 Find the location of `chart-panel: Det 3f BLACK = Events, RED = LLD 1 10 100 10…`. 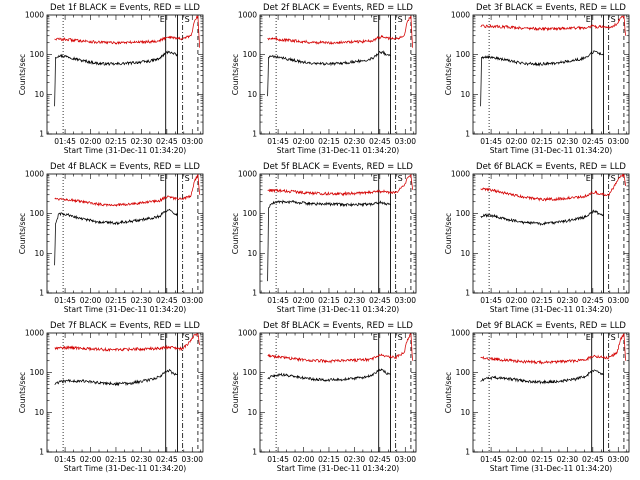

chart-panel: Det 3f BLACK = Events, RED = LLD 1 10 100 10… is located at coordinates (537, 79).